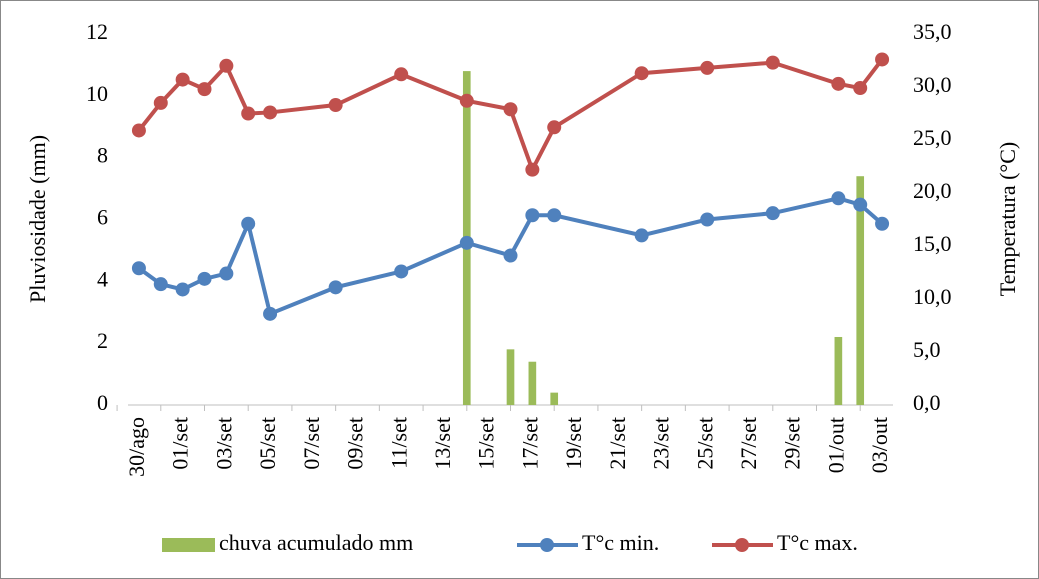  Describe the element at coordinates (223, 443) in the screenshot. I see `x-tick-label: 03/set` at that location.